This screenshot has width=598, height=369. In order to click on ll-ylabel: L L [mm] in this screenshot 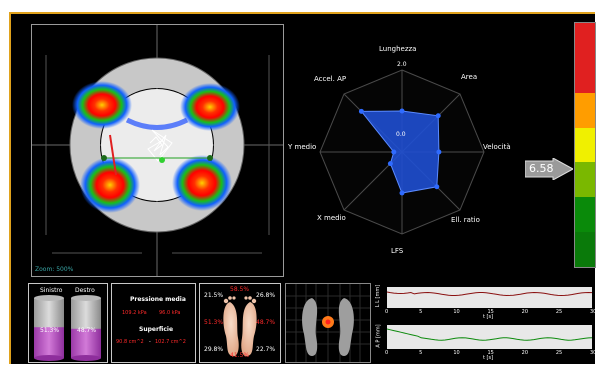, I will do `click(378, 296)`.